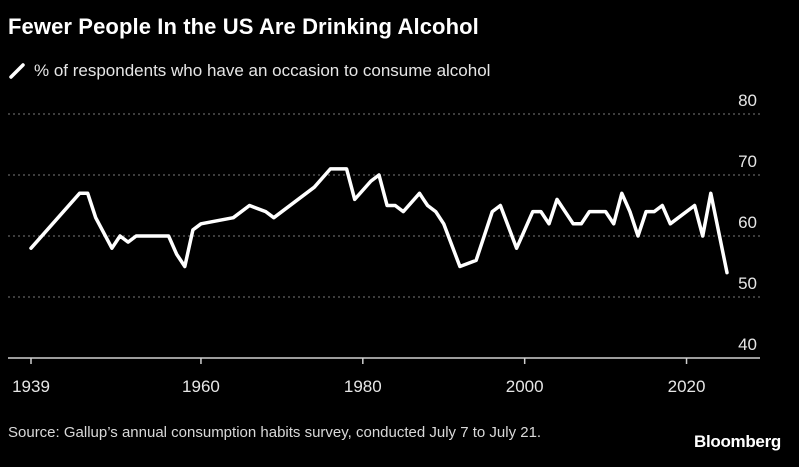  Describe the element at coordinates (737, 441) in the screenshot. I see `bloomberg-logo: Bloomberg` at that location.